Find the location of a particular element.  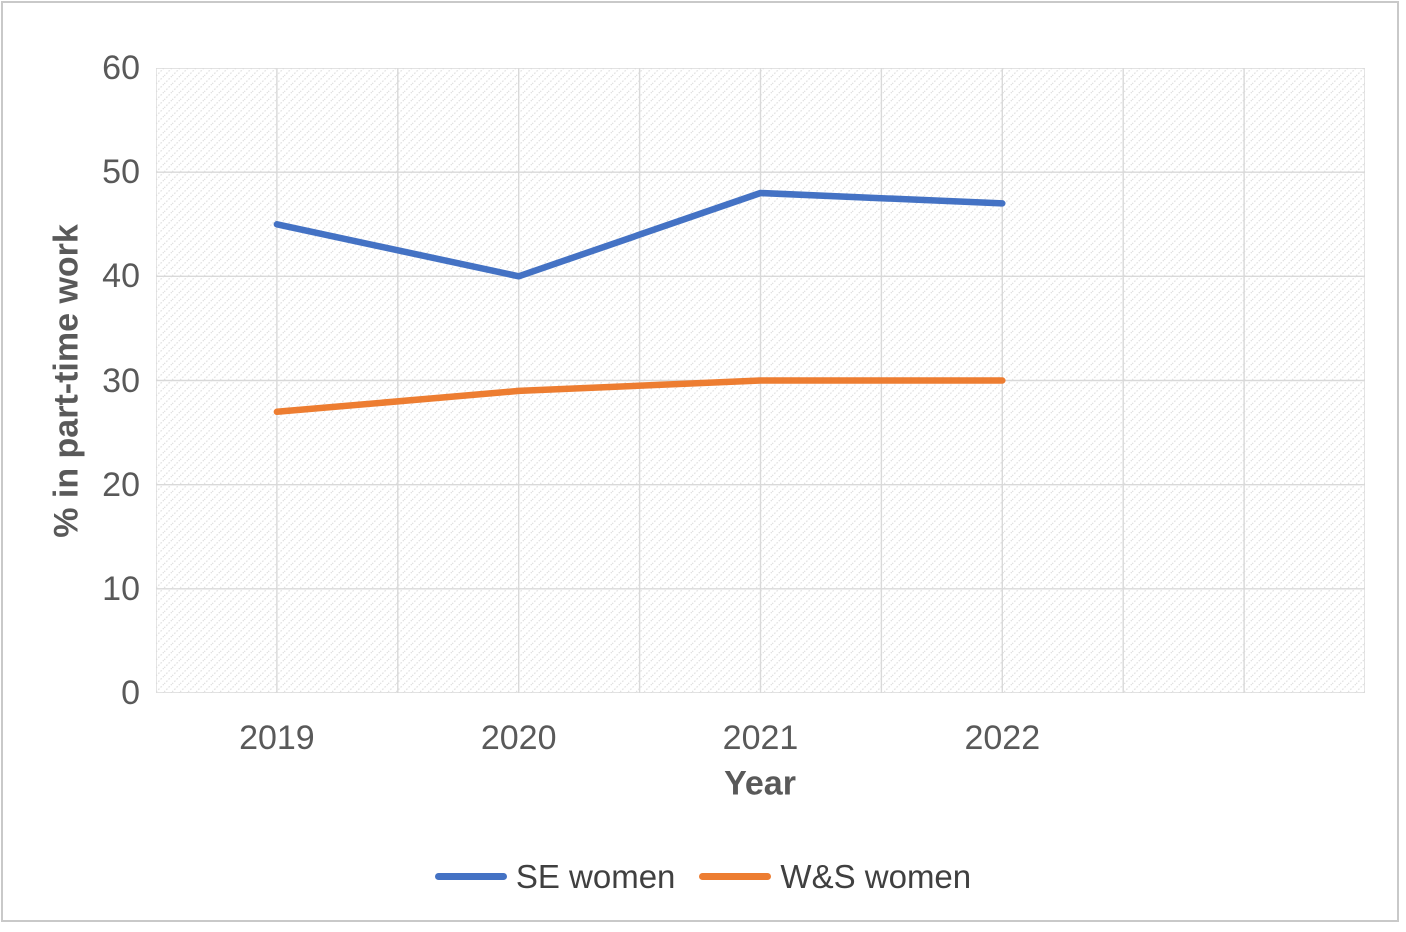

legend-item-label: W&S women is located at coordinates (876, 876).